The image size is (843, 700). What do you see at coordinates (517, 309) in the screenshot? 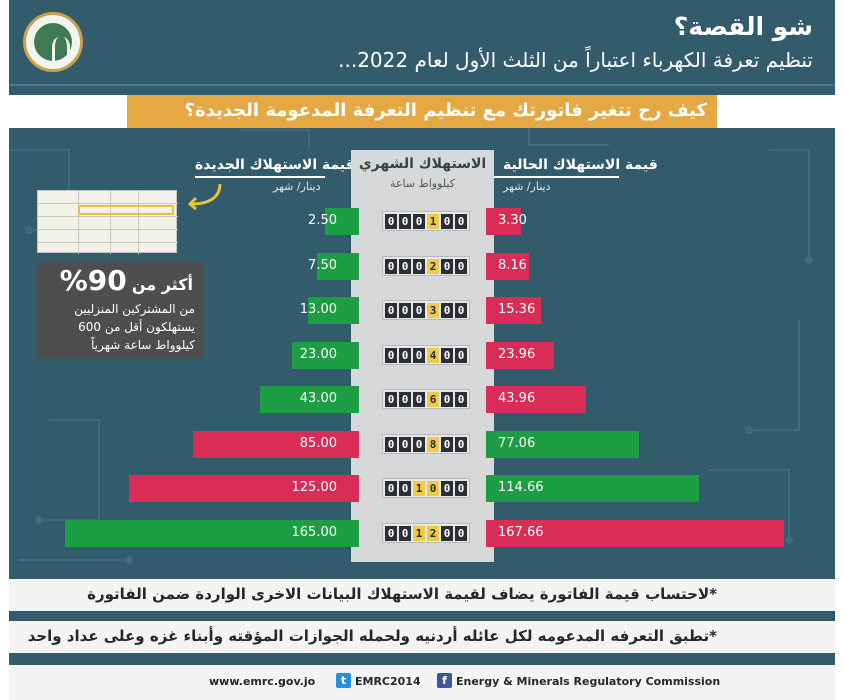
I see `current-value-label: 15.36` at bounding box center [517, 309].